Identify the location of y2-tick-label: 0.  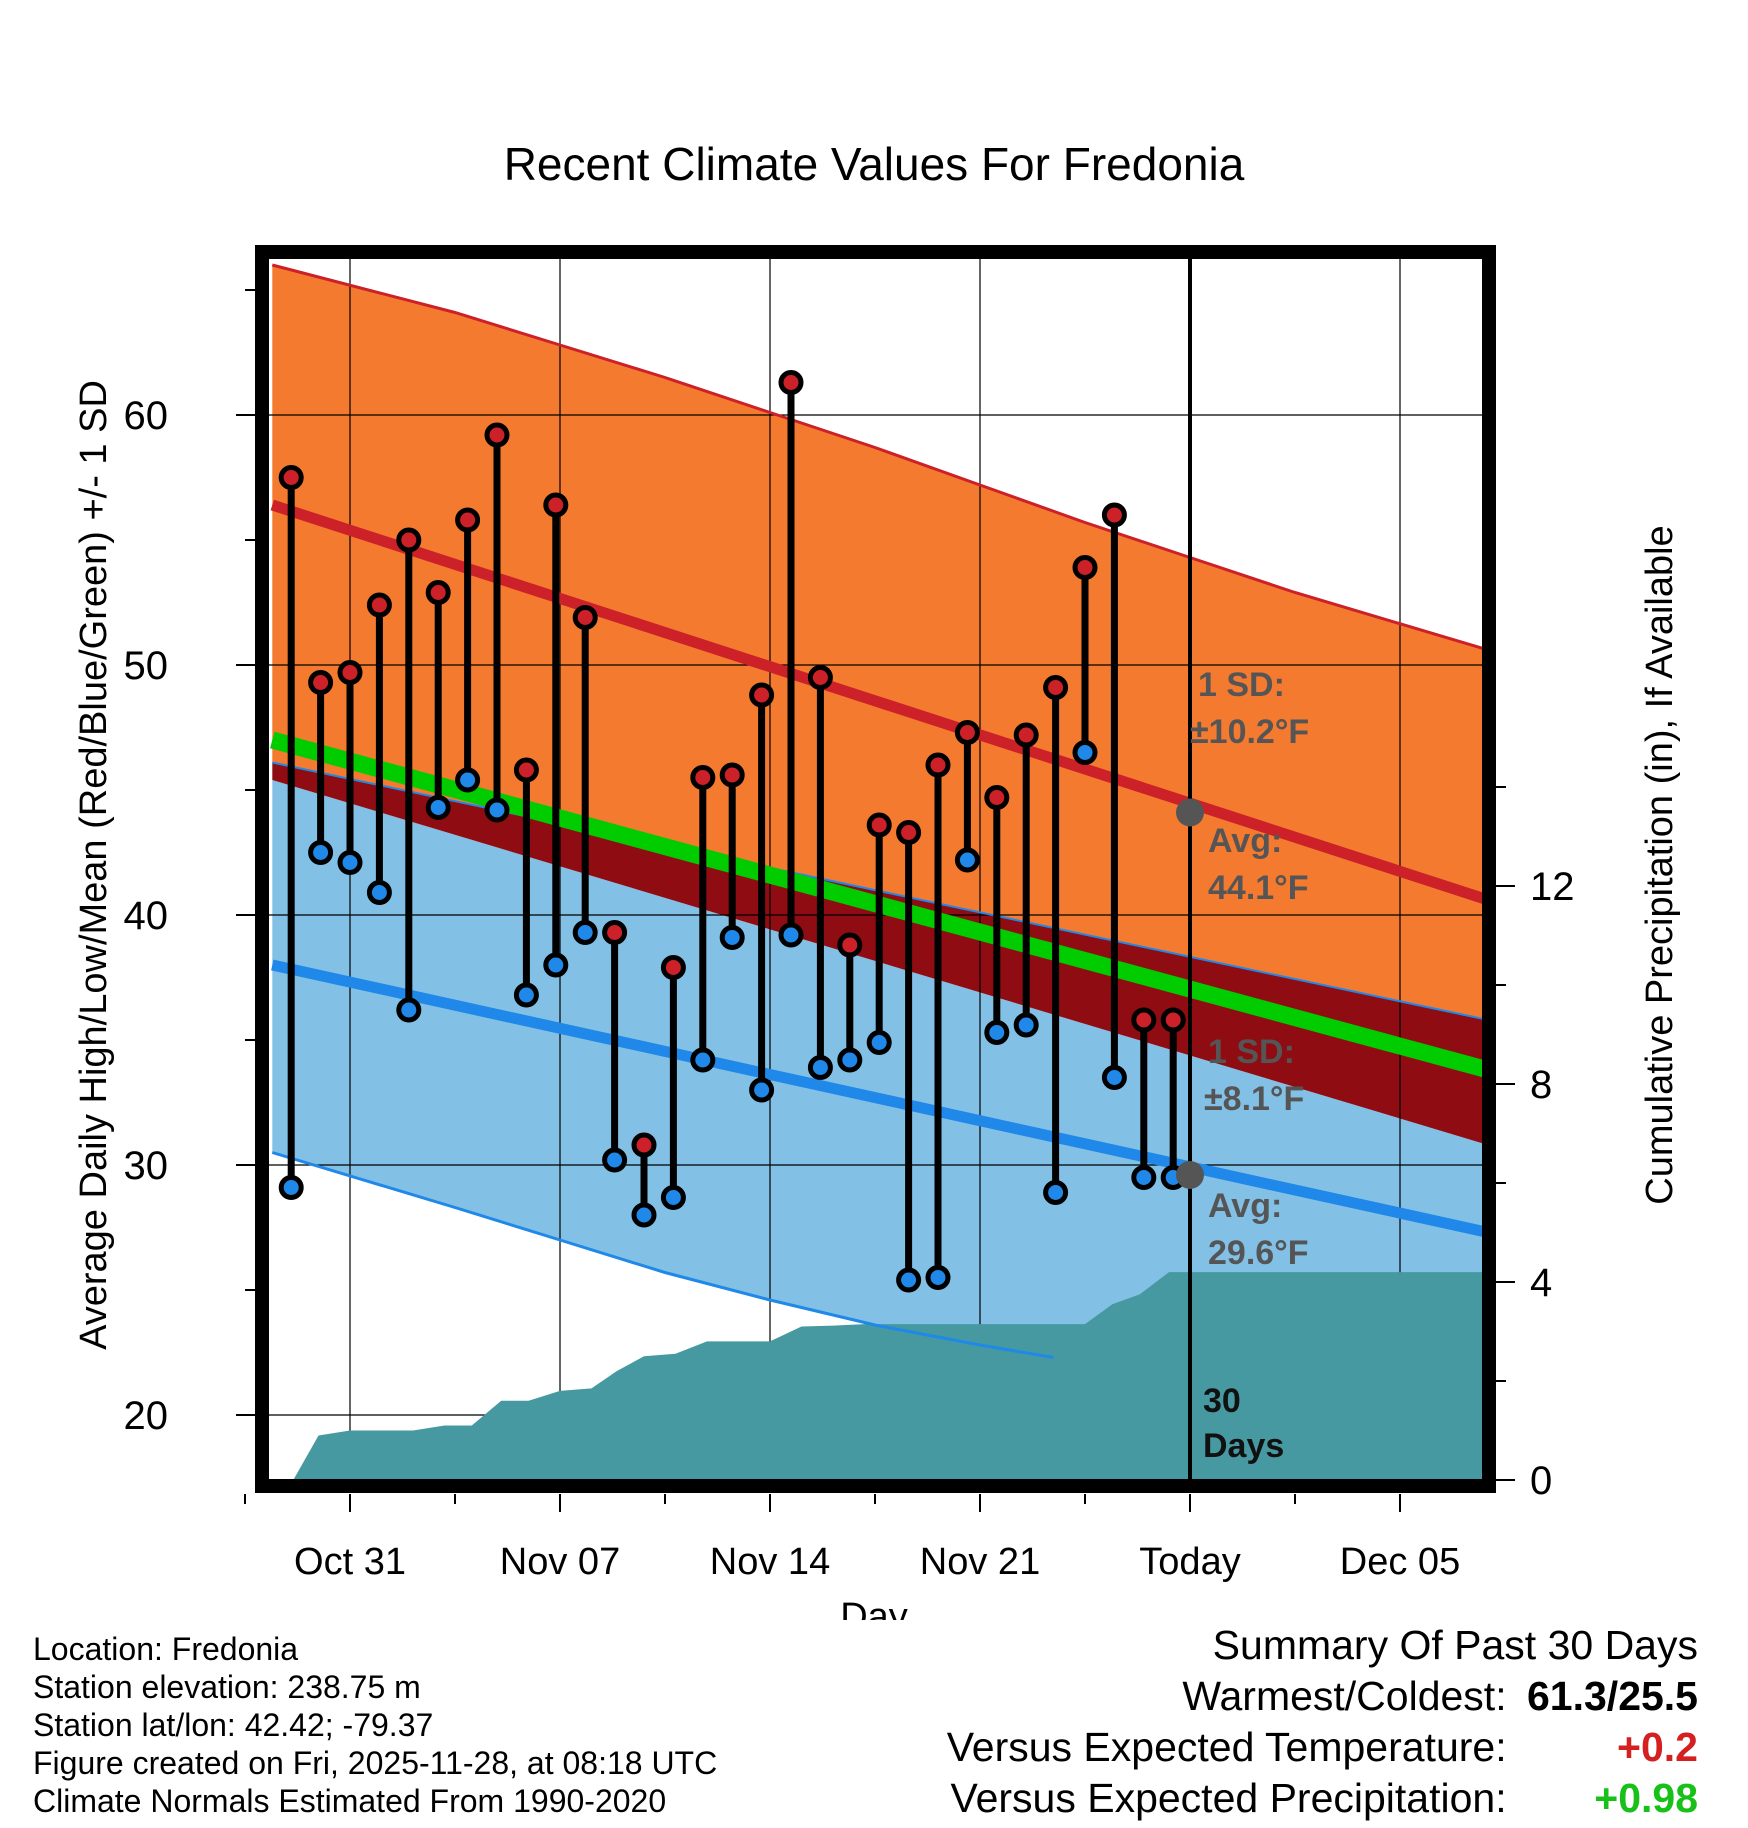
(1541, 1481).